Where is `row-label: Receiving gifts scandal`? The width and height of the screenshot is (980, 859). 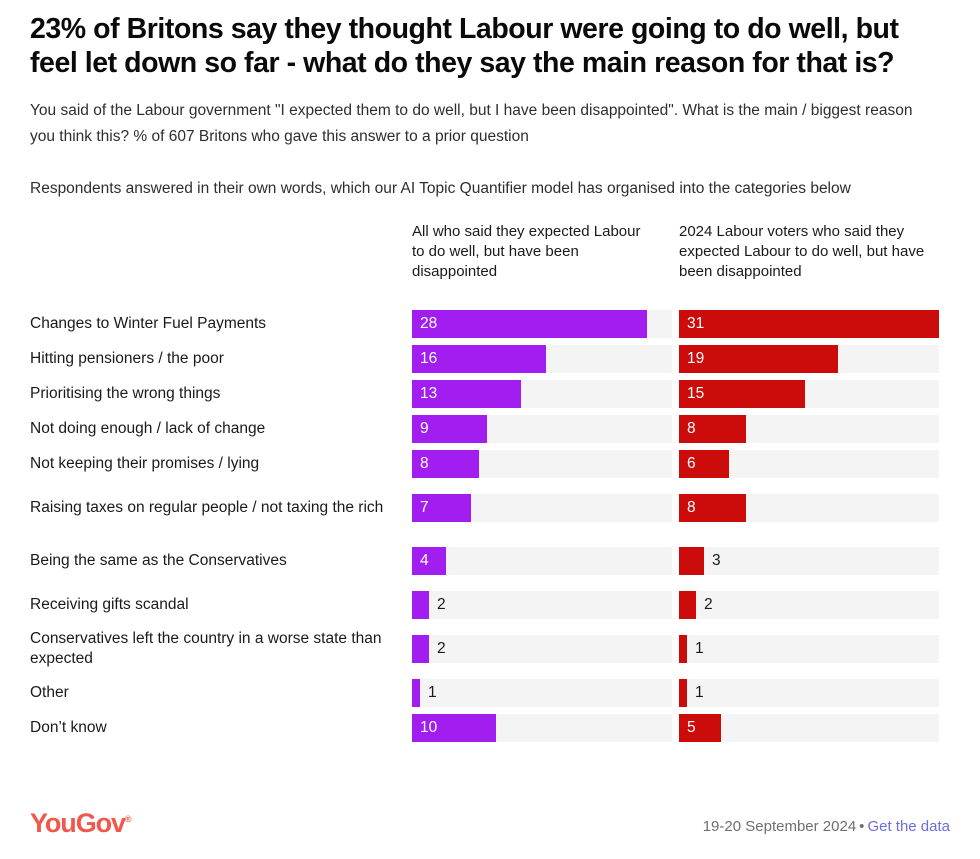 row-label: Receiving gifts scandal is located at coordinates (109, 604).